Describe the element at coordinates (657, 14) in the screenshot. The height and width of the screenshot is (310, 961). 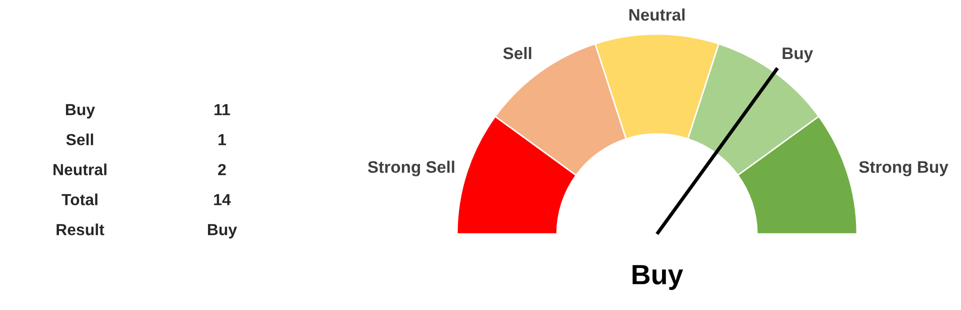
I see `slice-label: Neutral` at that location.